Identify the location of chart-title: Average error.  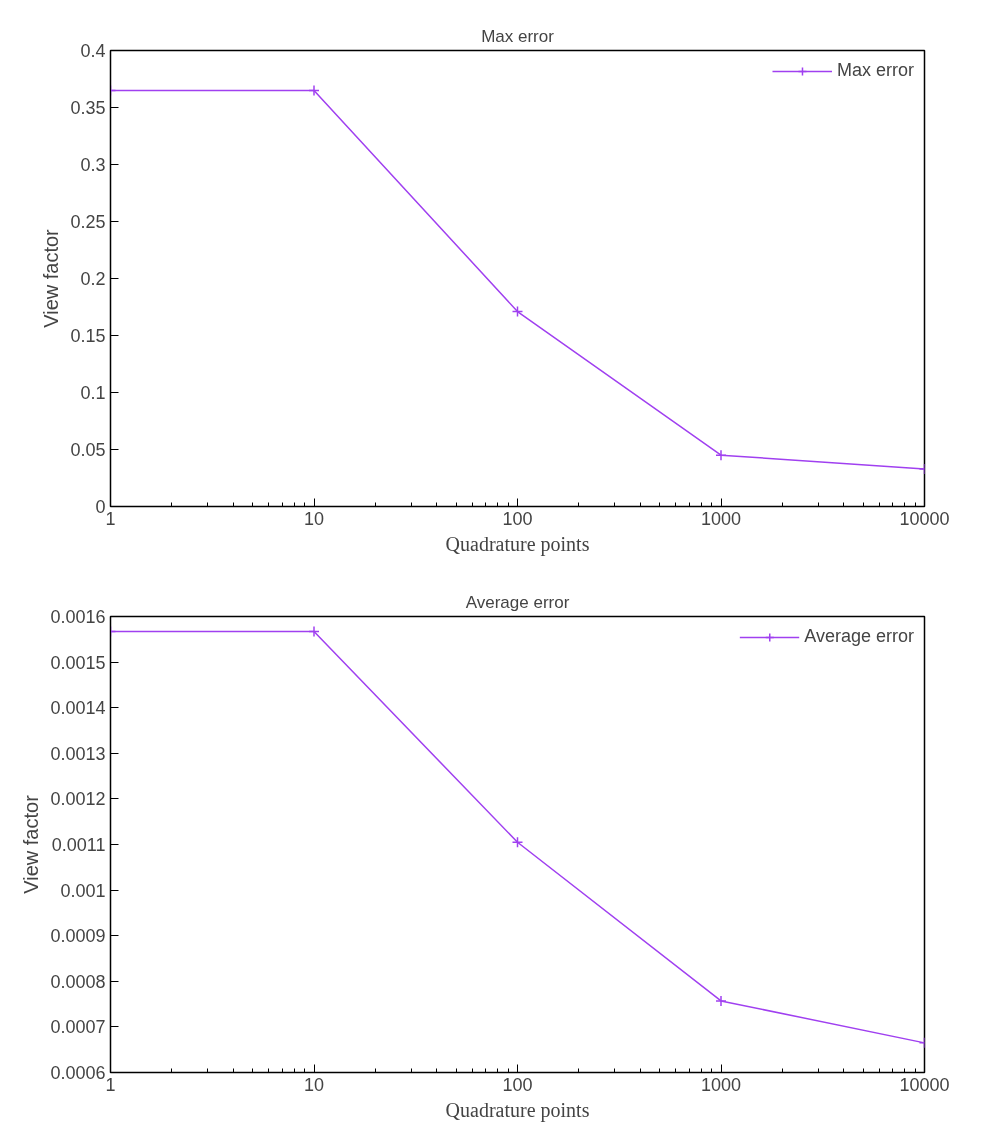
(517, 602).